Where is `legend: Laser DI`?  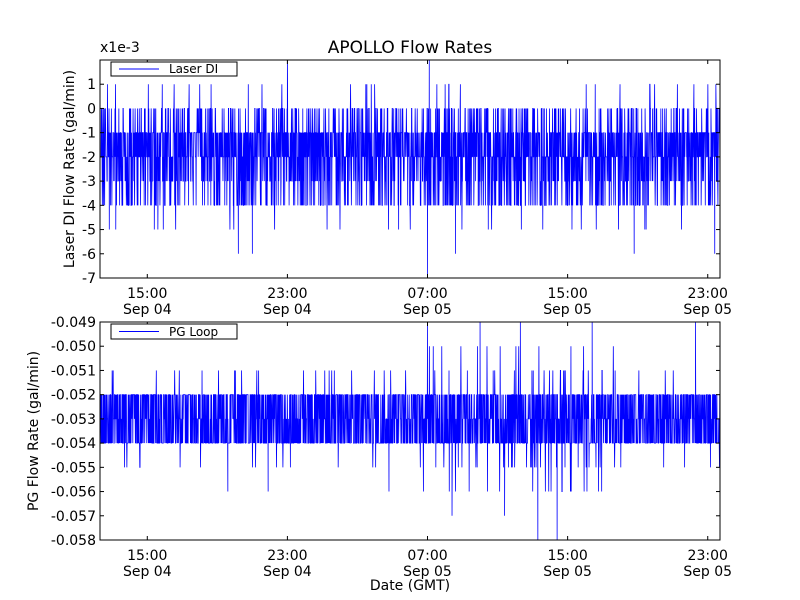 legend: Laser DI is located at coordinates (174, 69).